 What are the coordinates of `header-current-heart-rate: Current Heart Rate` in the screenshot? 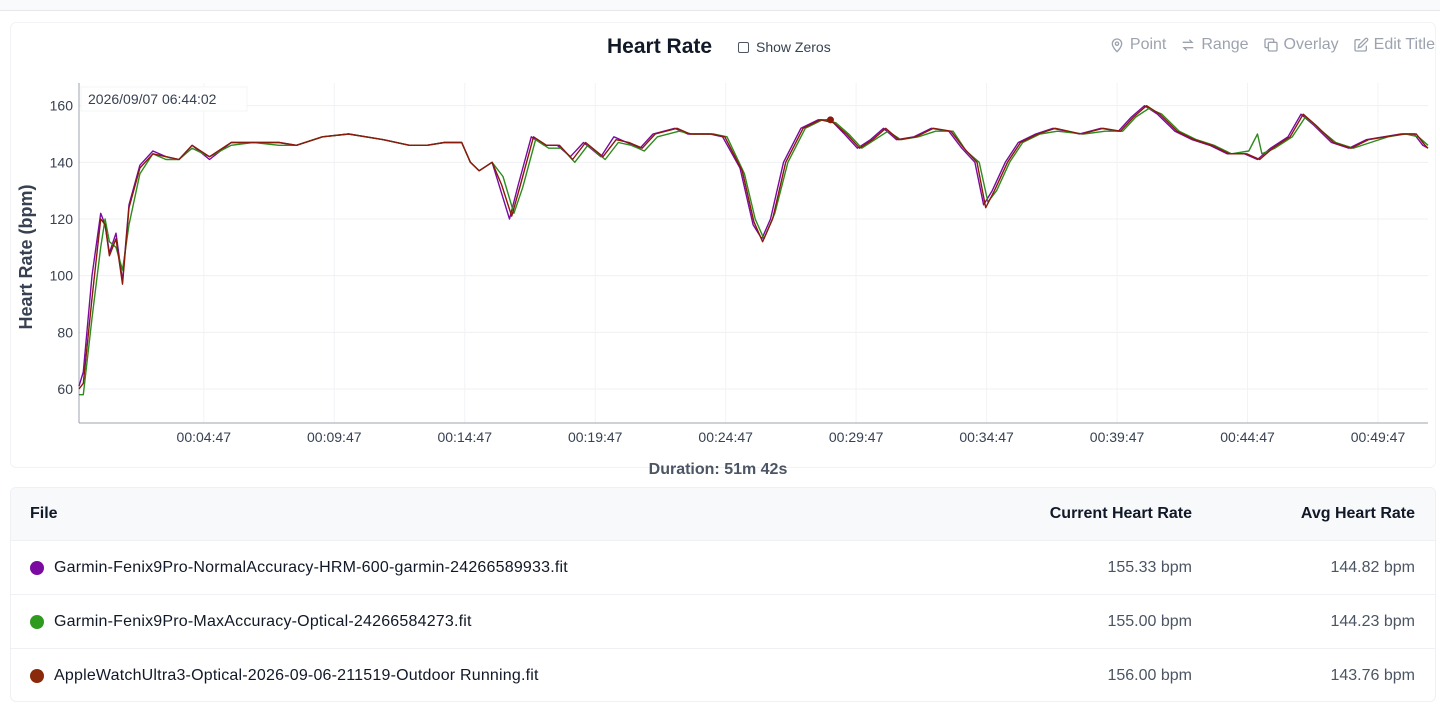 It's located at (1120, 513).